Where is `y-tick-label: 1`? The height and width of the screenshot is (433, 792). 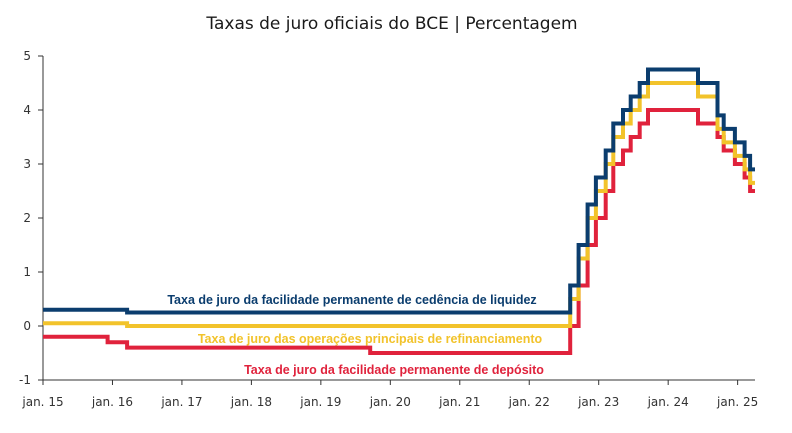
y-tick-label: 1 is located at coordinates (27, 272).